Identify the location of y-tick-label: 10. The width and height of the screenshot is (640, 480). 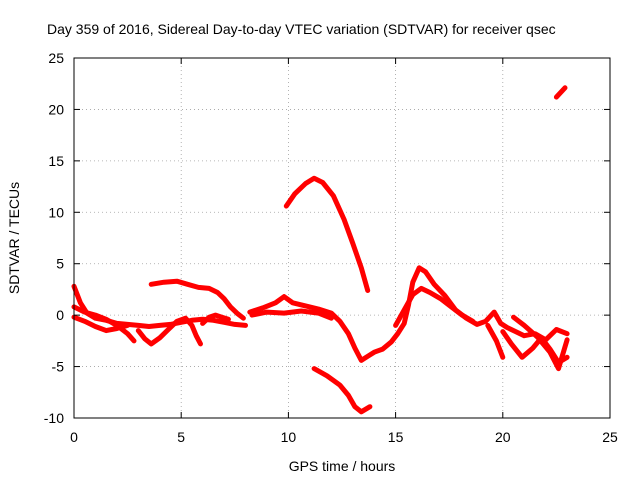
(56, 212).